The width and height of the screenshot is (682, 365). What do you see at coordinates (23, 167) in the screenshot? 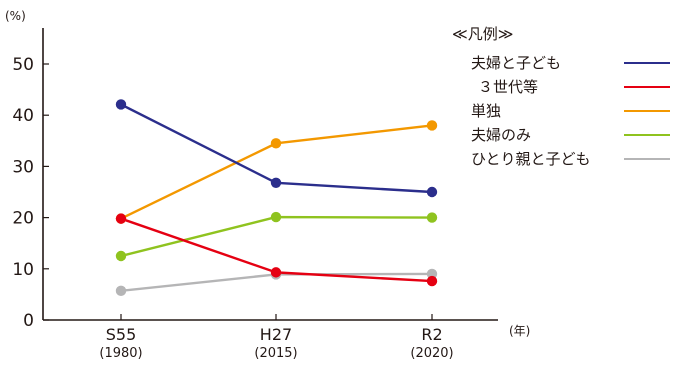
I see `y-tick-label: 30` at bounding box center [23, 167].